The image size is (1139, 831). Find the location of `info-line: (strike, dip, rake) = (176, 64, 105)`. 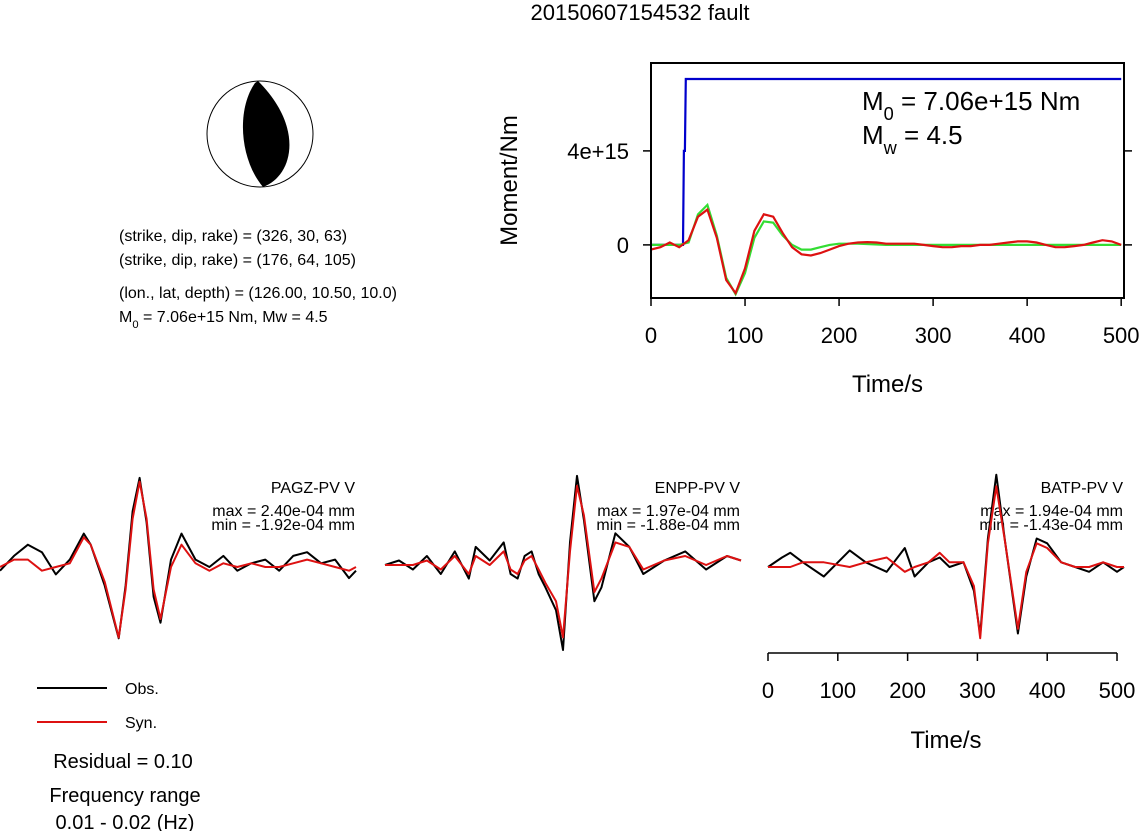

info-line: (strike, dip, rake) = (176, 64, 105) is located at coordinates (237, 260).